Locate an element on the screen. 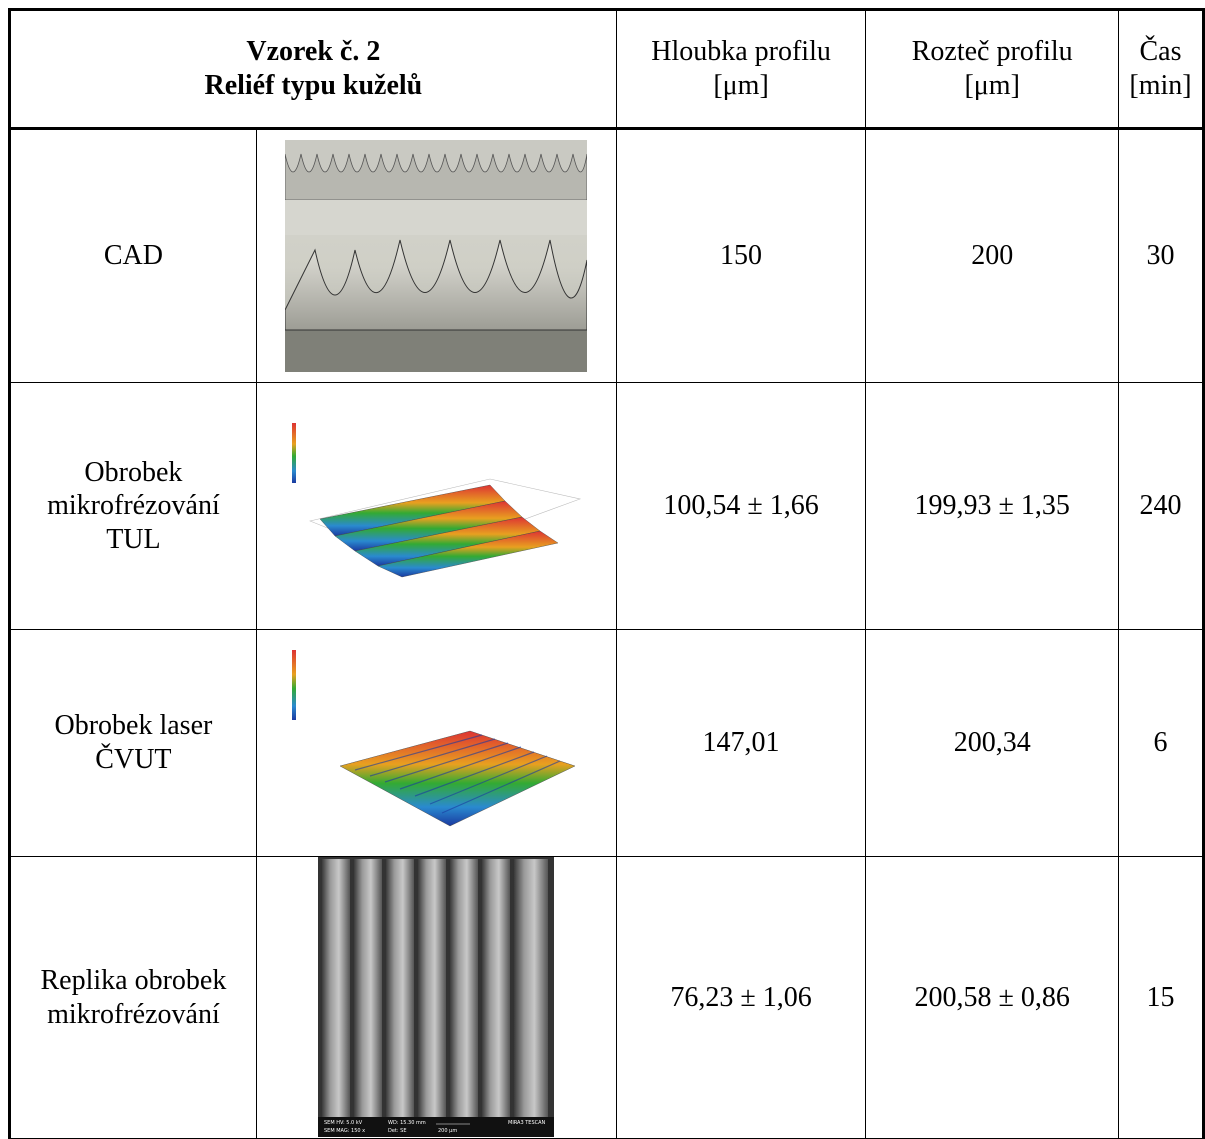 This screenshot has width=1205, height=1139. label-cell: Obrobek mikrofrézování TUL is located at coordinates (133, 506).